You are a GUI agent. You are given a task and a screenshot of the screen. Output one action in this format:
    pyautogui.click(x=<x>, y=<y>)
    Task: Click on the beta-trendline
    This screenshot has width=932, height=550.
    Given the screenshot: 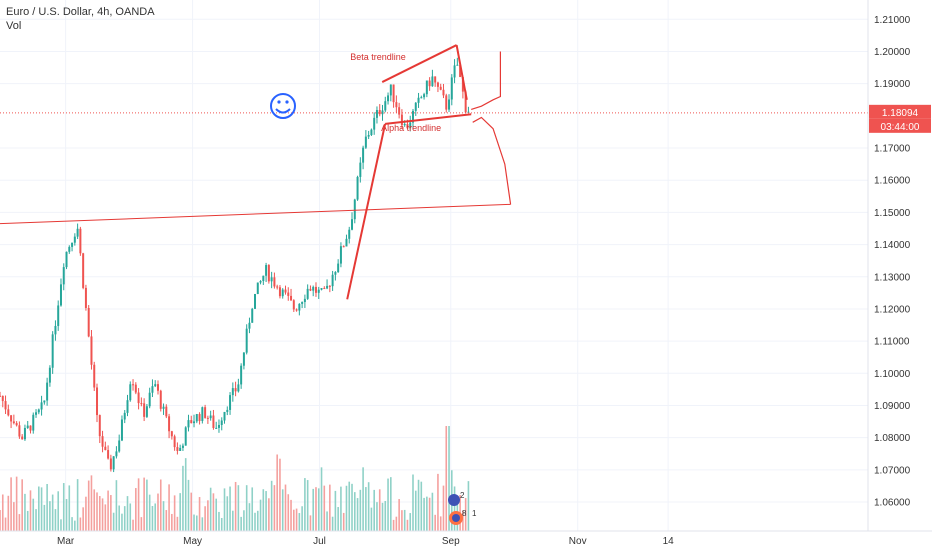 What is the action you would take?
    pyautogui.click(x=419, y=63)
    